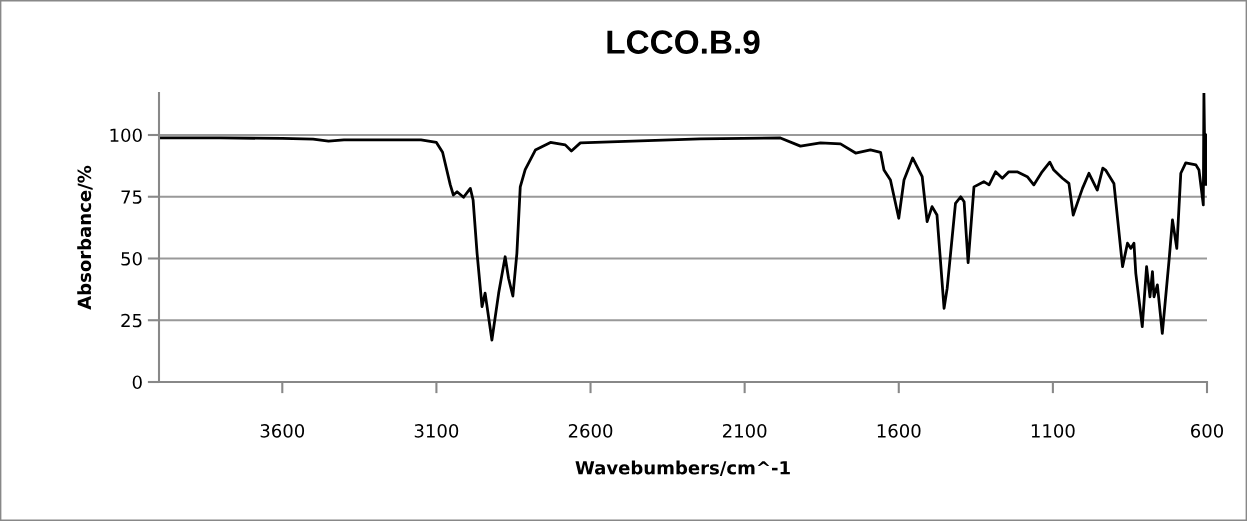 The height and width of the screenshot is (521, 1247). Describe the element at coordinates (85, 237) in the screenshot. I see `y-axis-title: Absorbance/%` at that location.